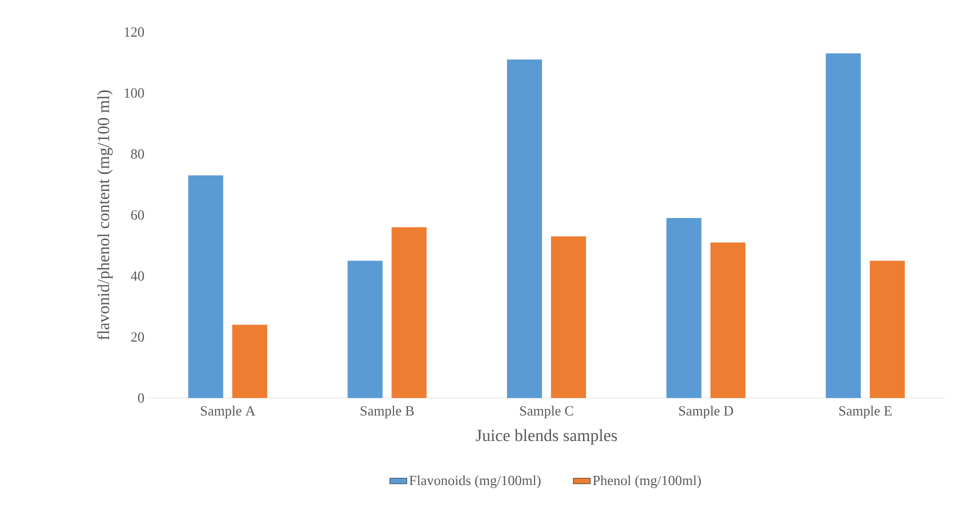 The image size is (976, 524). Describe the element at coordinates (137, 154) in the screenshot. I see `y-tick-label: 80` at that location.